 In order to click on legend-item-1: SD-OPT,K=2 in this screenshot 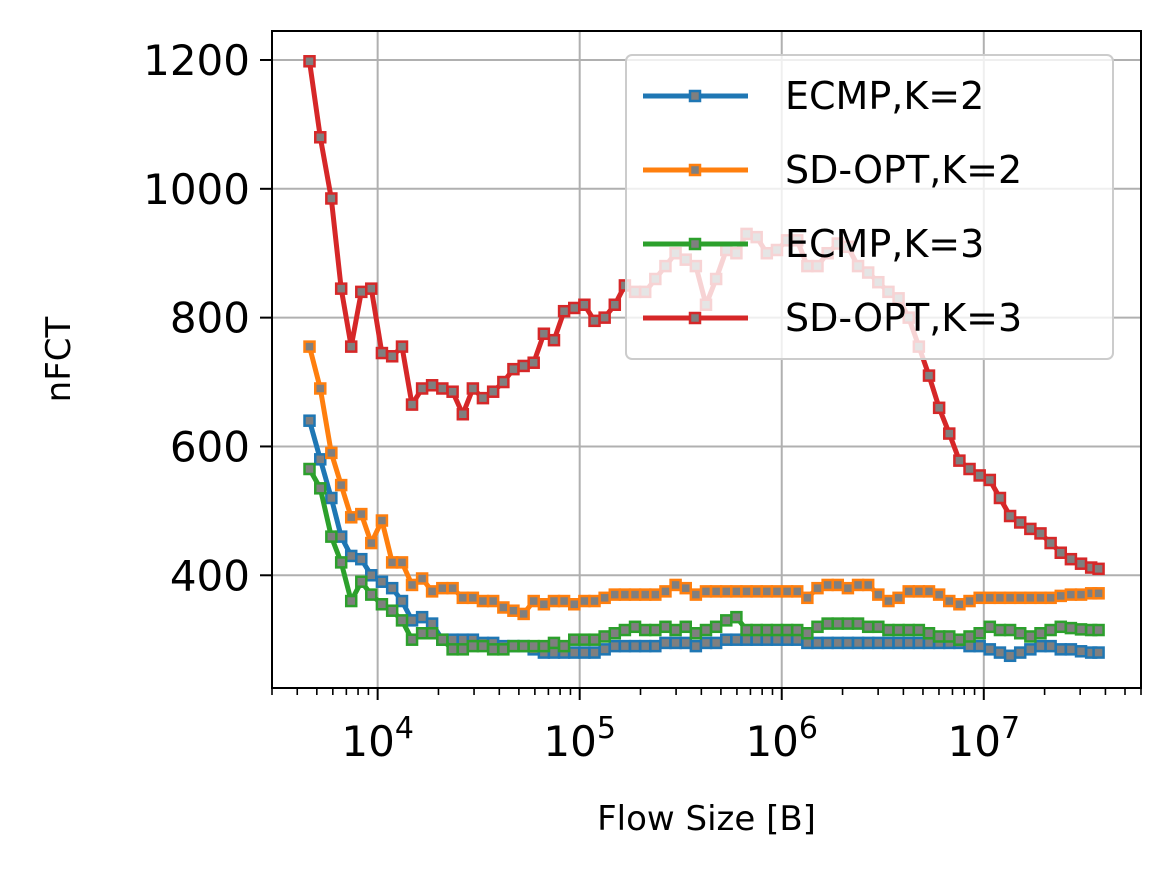, I will do `click(832, 170)`.